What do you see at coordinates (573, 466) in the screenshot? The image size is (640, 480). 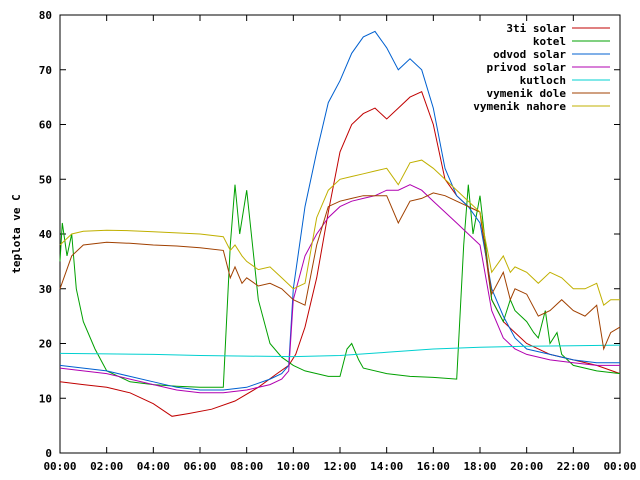 I see `x-tick-label: 22:00` at bounding box center [573, 466].